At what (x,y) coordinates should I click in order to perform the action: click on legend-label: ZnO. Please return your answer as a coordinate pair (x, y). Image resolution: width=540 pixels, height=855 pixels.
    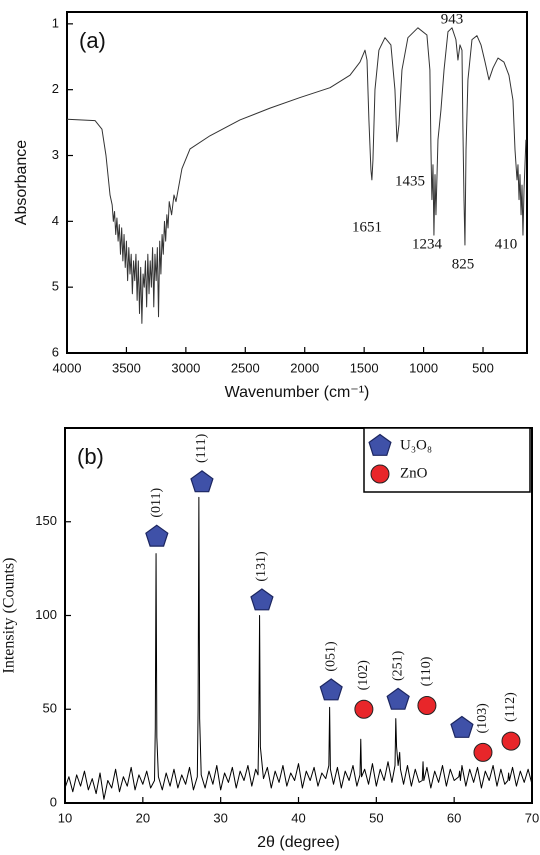
    Looking at the image, I should click on (414, 473).